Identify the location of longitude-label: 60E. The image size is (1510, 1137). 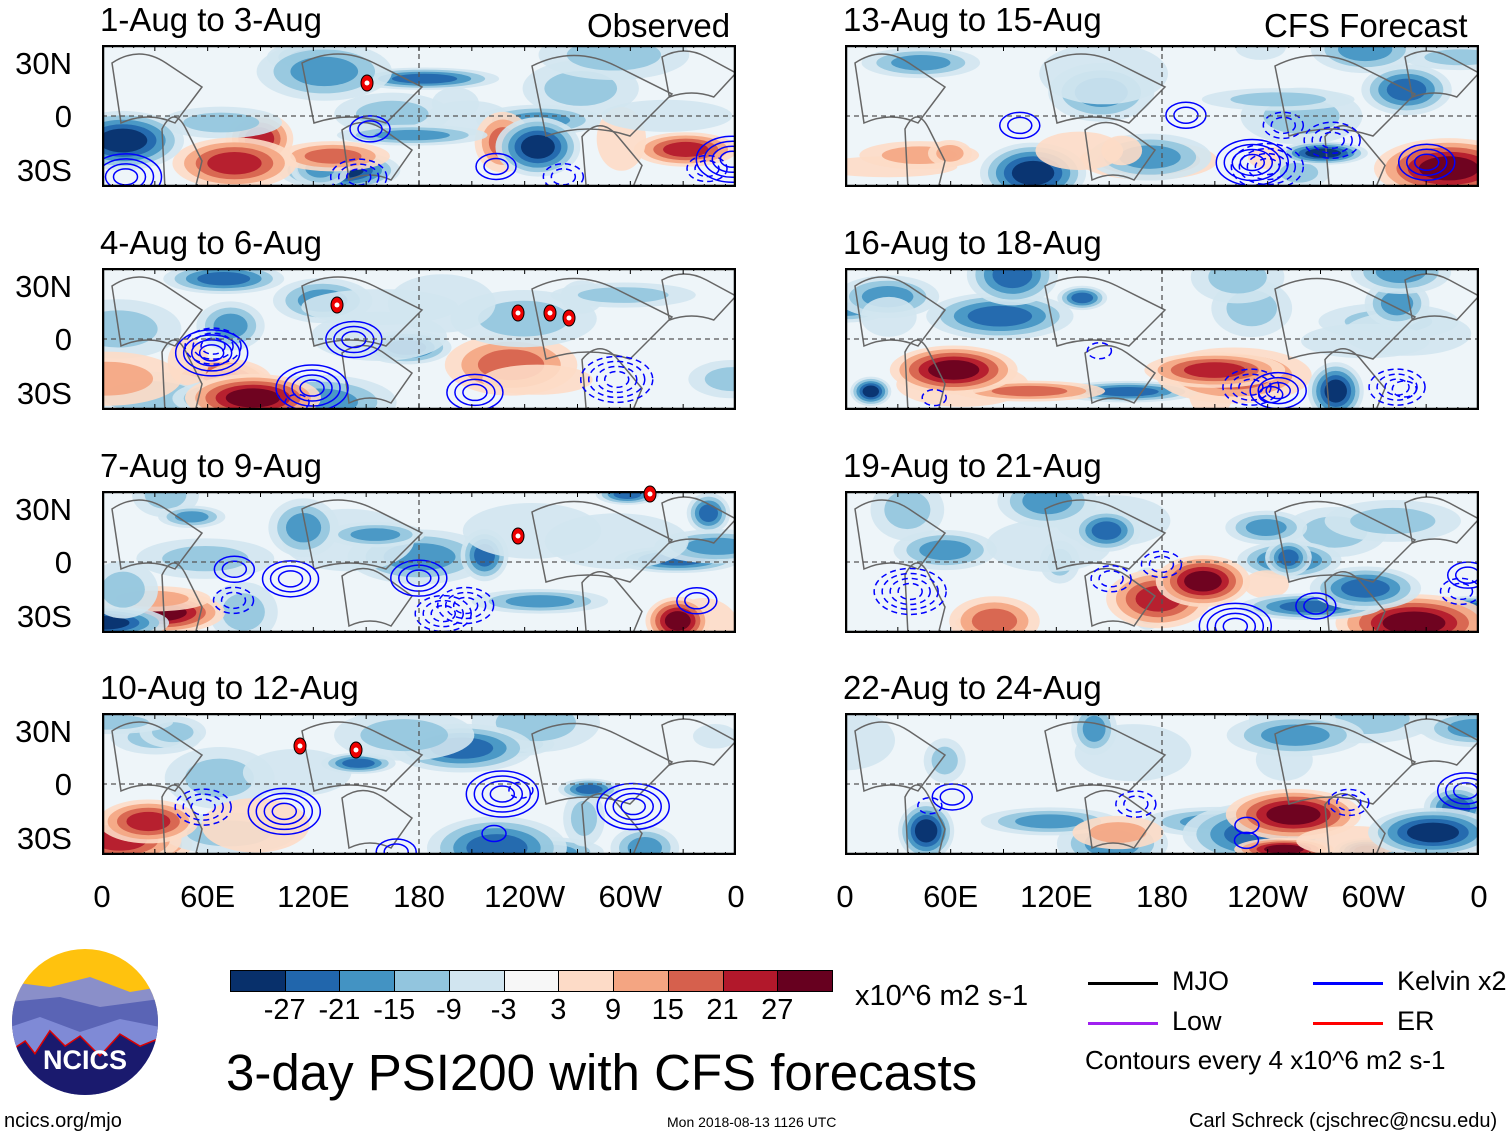
(208, 896).